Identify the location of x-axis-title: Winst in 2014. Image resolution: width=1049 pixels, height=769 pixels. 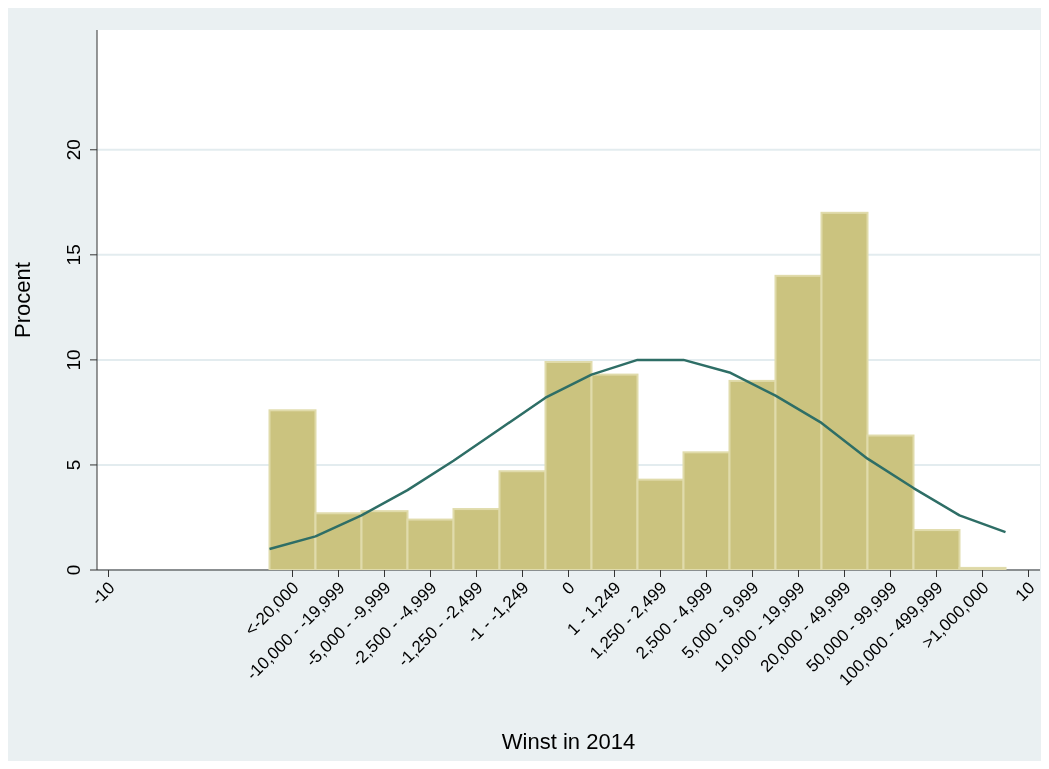
(568, 741).